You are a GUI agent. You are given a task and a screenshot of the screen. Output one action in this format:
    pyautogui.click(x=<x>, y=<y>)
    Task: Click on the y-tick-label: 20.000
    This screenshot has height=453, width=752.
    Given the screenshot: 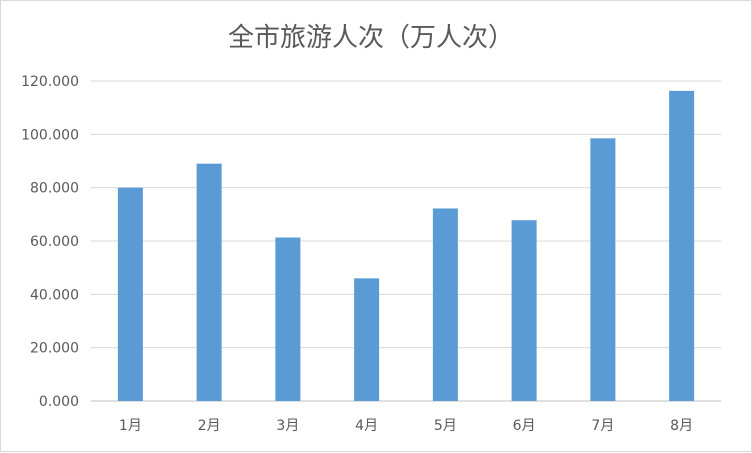 What is the action you would take?
    pyautogui.click(x=54, y=349)
    